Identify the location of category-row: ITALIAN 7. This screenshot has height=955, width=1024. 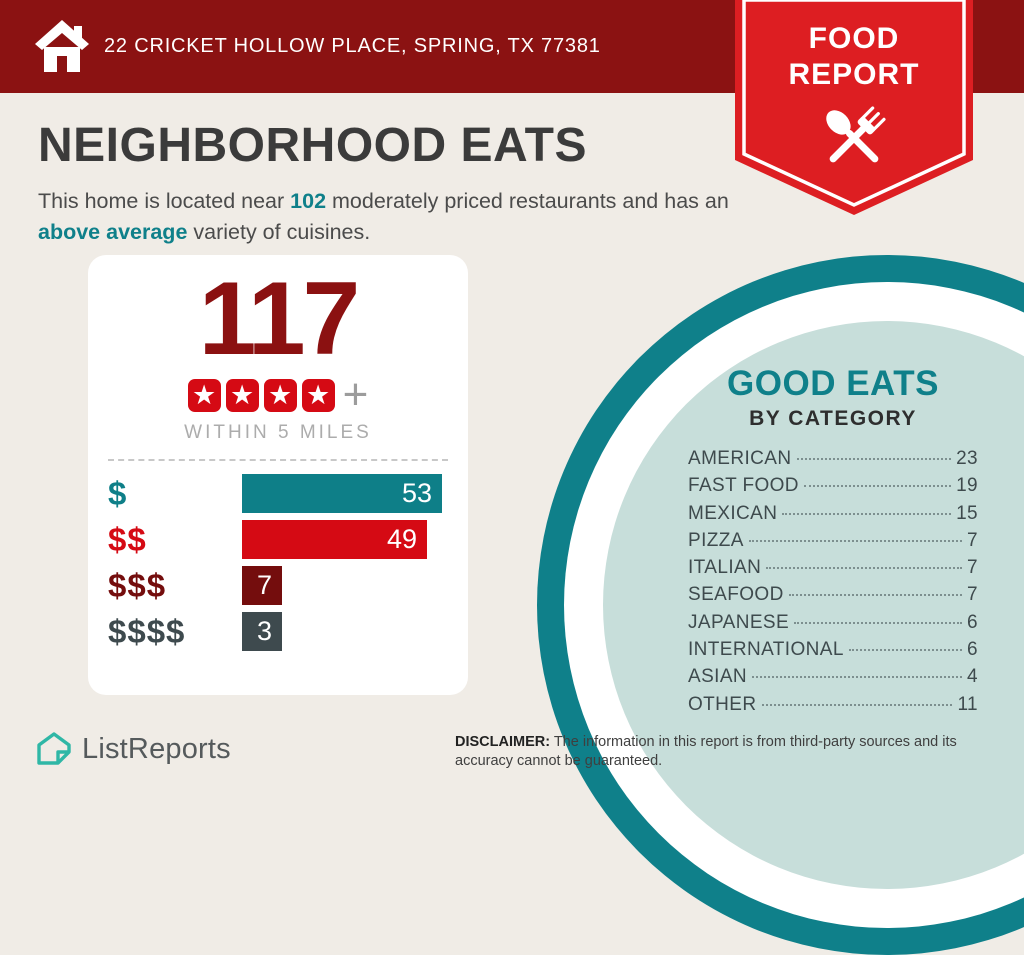
(833, 570).